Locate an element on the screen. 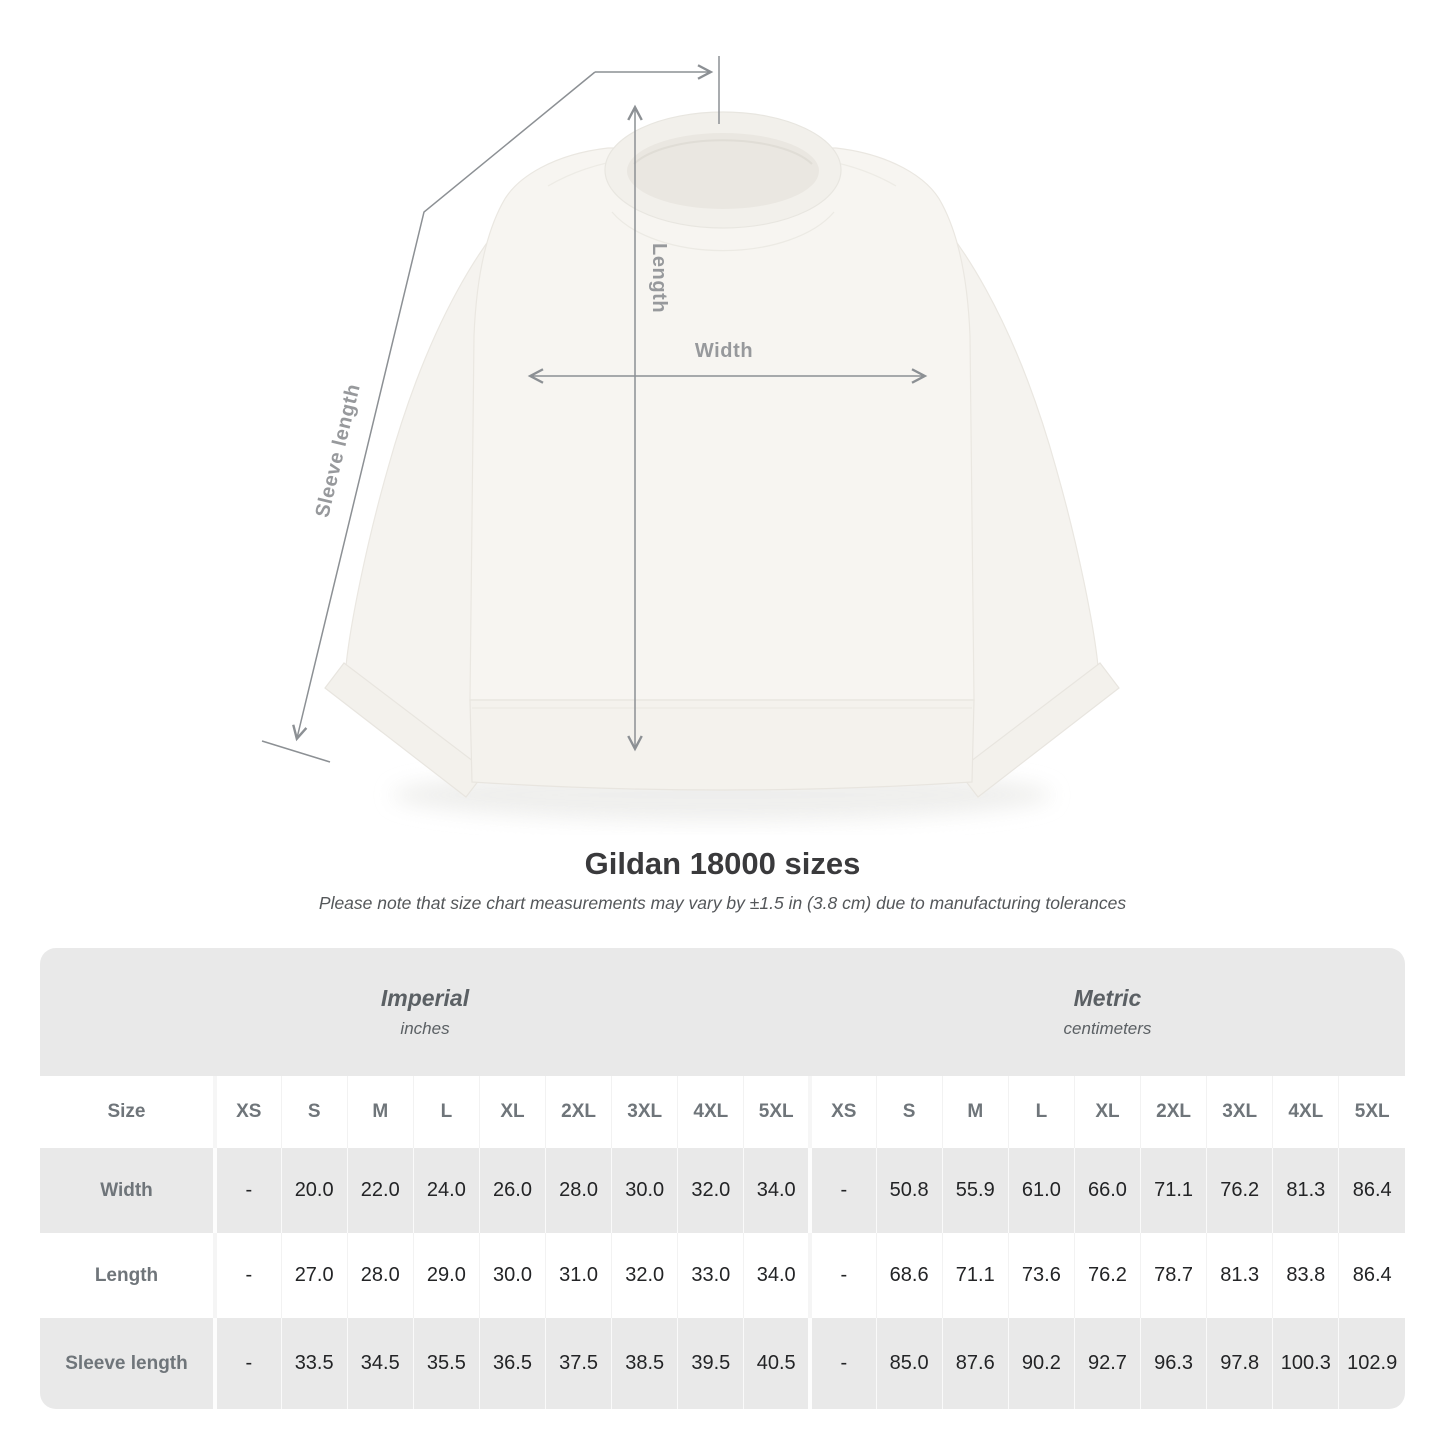 This screenshot has height=1445, width=1445. cell-sleeve-length-metric-l: 90.2 is located at coordinates (1041, 1363).